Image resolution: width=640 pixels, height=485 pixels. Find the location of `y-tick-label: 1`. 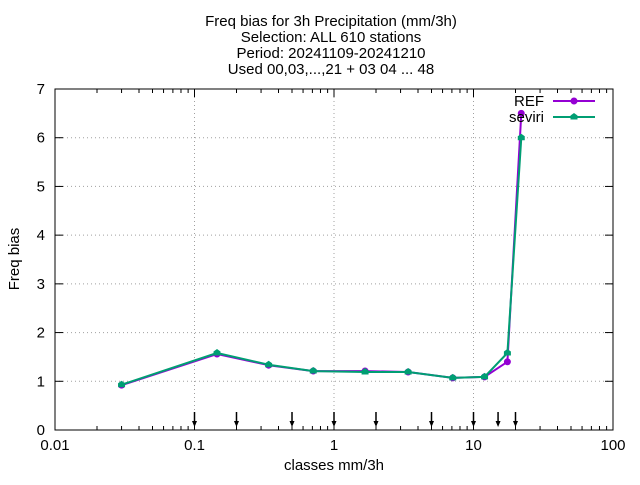

y-tick-label: 1 is located at coordinates (41, 381).